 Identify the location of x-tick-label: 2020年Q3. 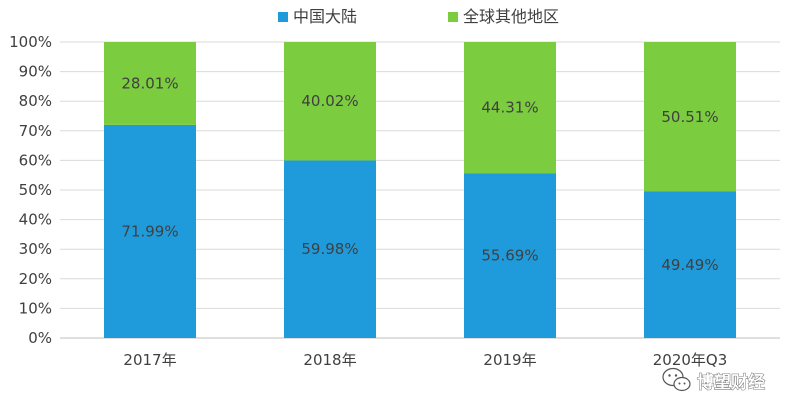
(690, 360).